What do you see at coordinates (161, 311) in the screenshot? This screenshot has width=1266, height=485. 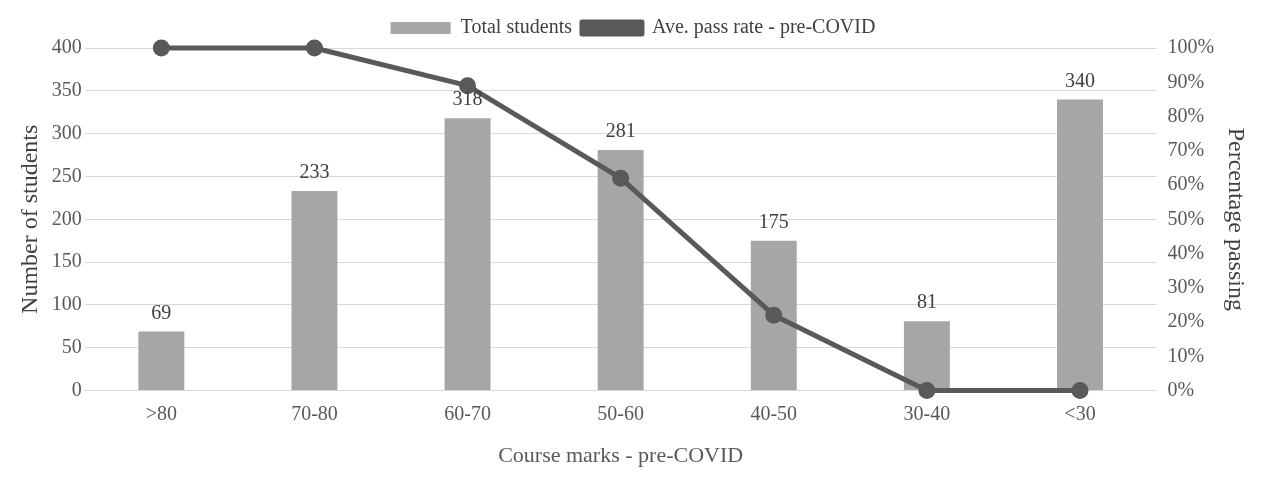 I see `data-label: 69` at bounding box center [161, 311].